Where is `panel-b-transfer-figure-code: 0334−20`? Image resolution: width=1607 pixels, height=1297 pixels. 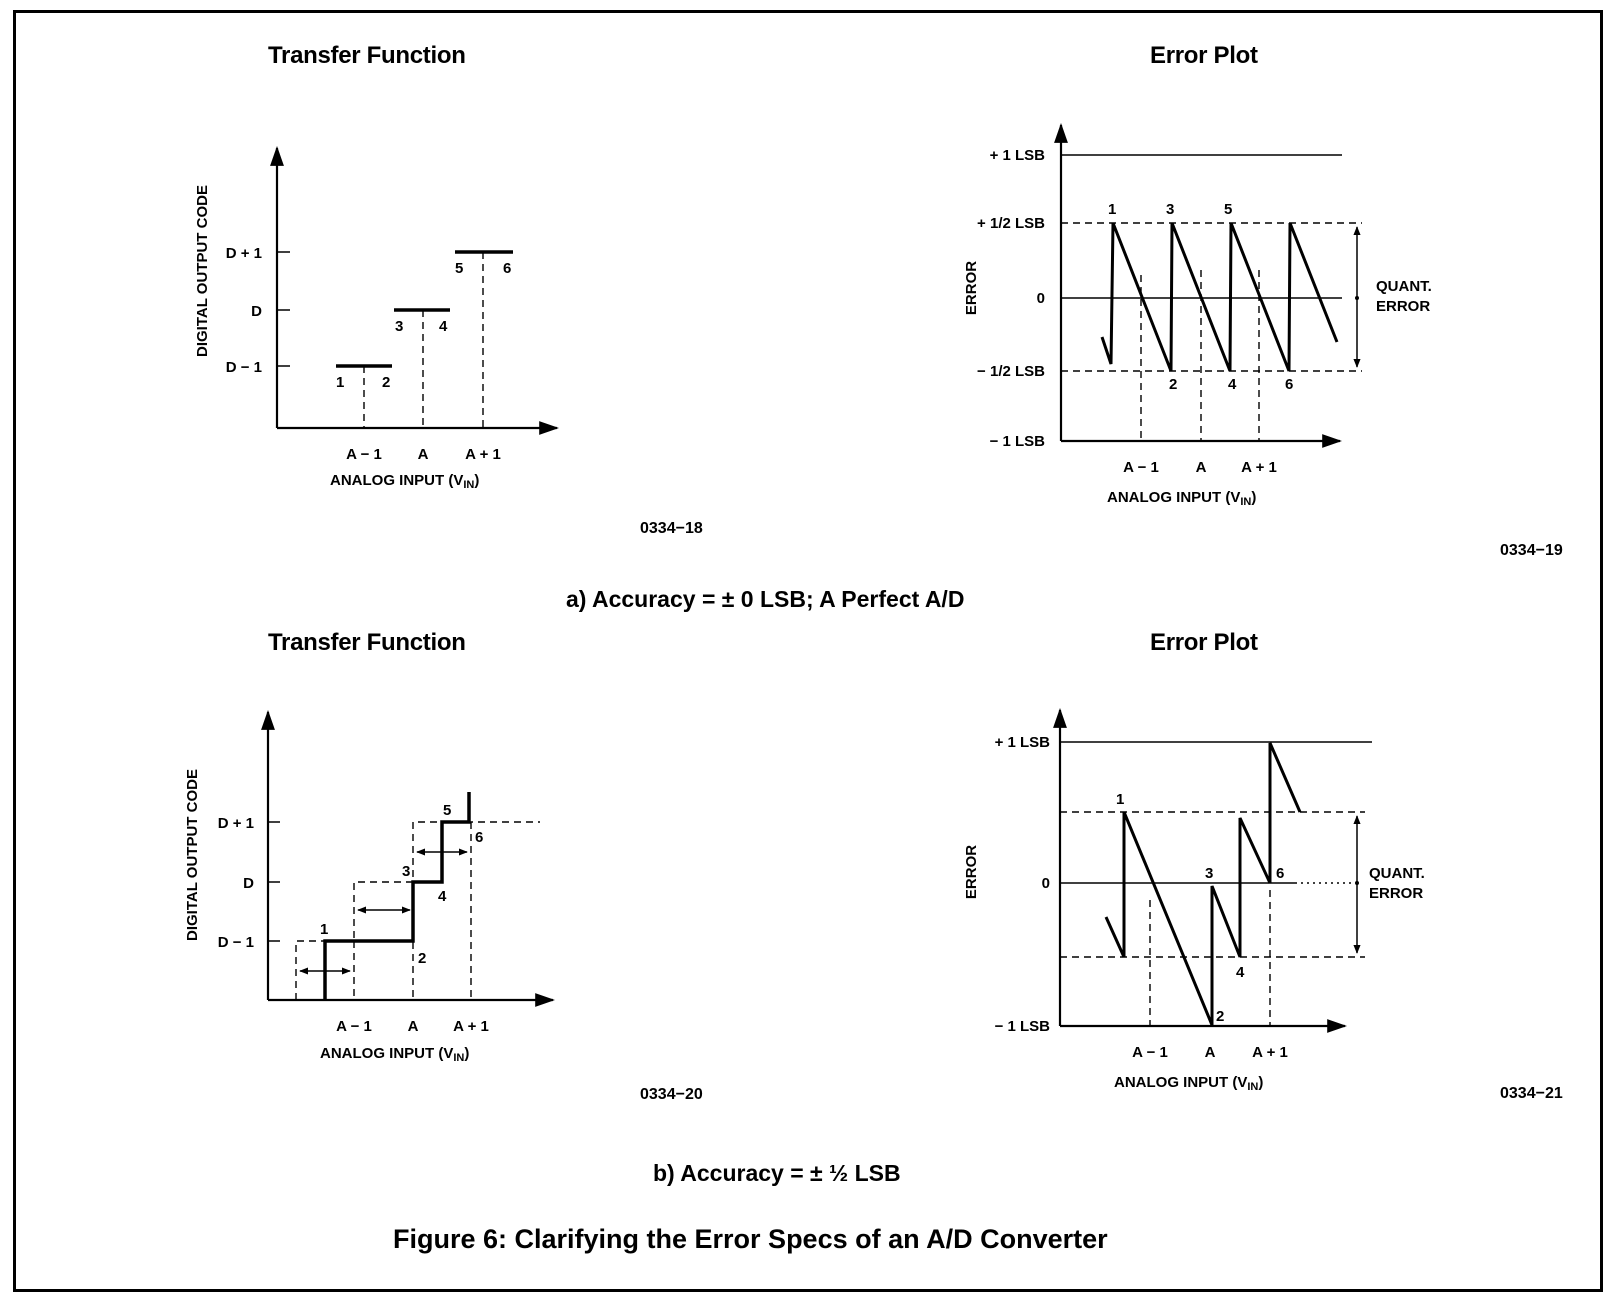
panel-b-transfer-figure-code: 0334−20 is located at coordinates (671, 1094).